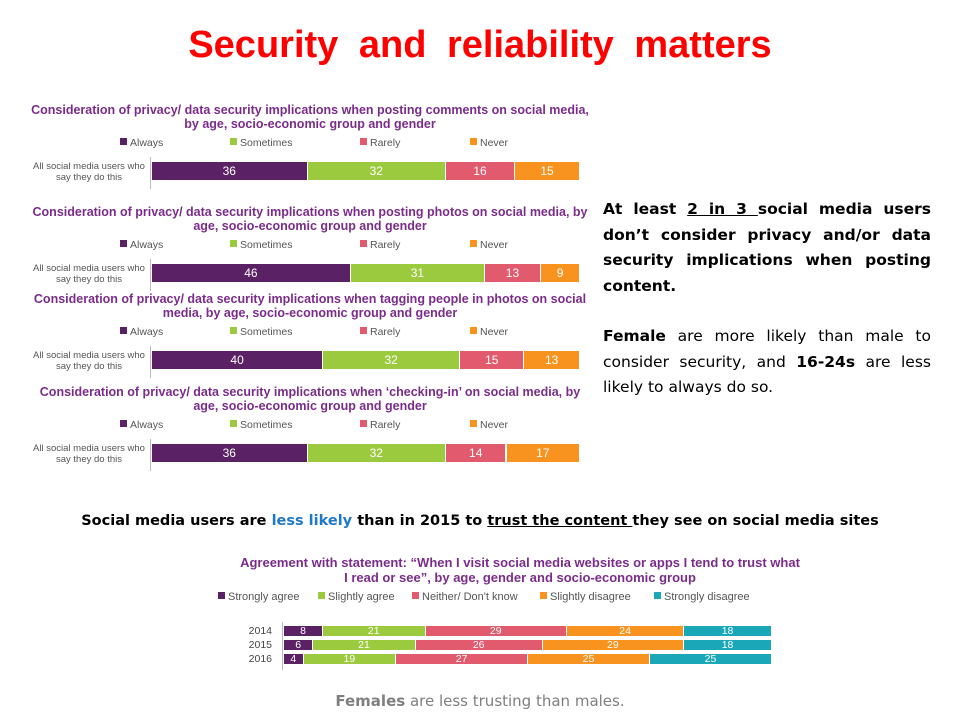 The width and height of the screenshot is (960, 720). I want to click on trust-bar-2014-slightly-disagree: 24, so click(626, 631).